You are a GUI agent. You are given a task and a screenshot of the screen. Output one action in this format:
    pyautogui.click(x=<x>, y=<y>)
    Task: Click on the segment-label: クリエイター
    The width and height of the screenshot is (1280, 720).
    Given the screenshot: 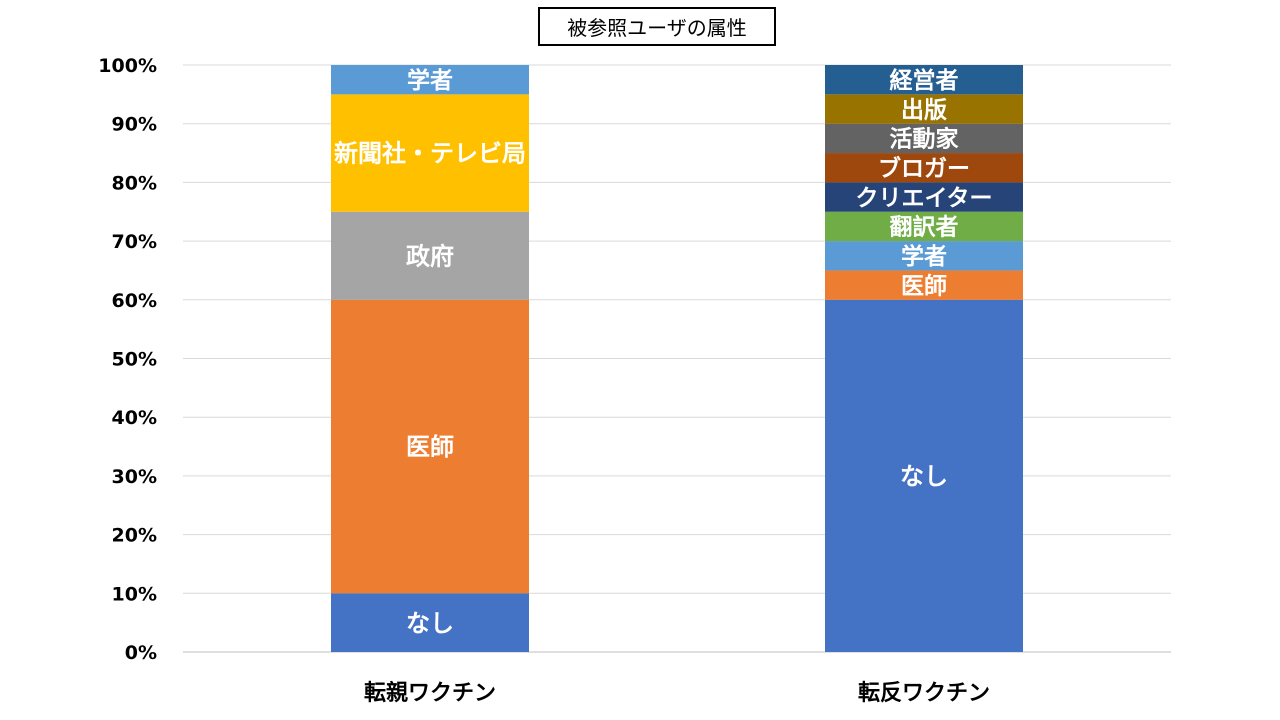 What is the action you would take?
    pyautogui.click(x=923, y=198)
    